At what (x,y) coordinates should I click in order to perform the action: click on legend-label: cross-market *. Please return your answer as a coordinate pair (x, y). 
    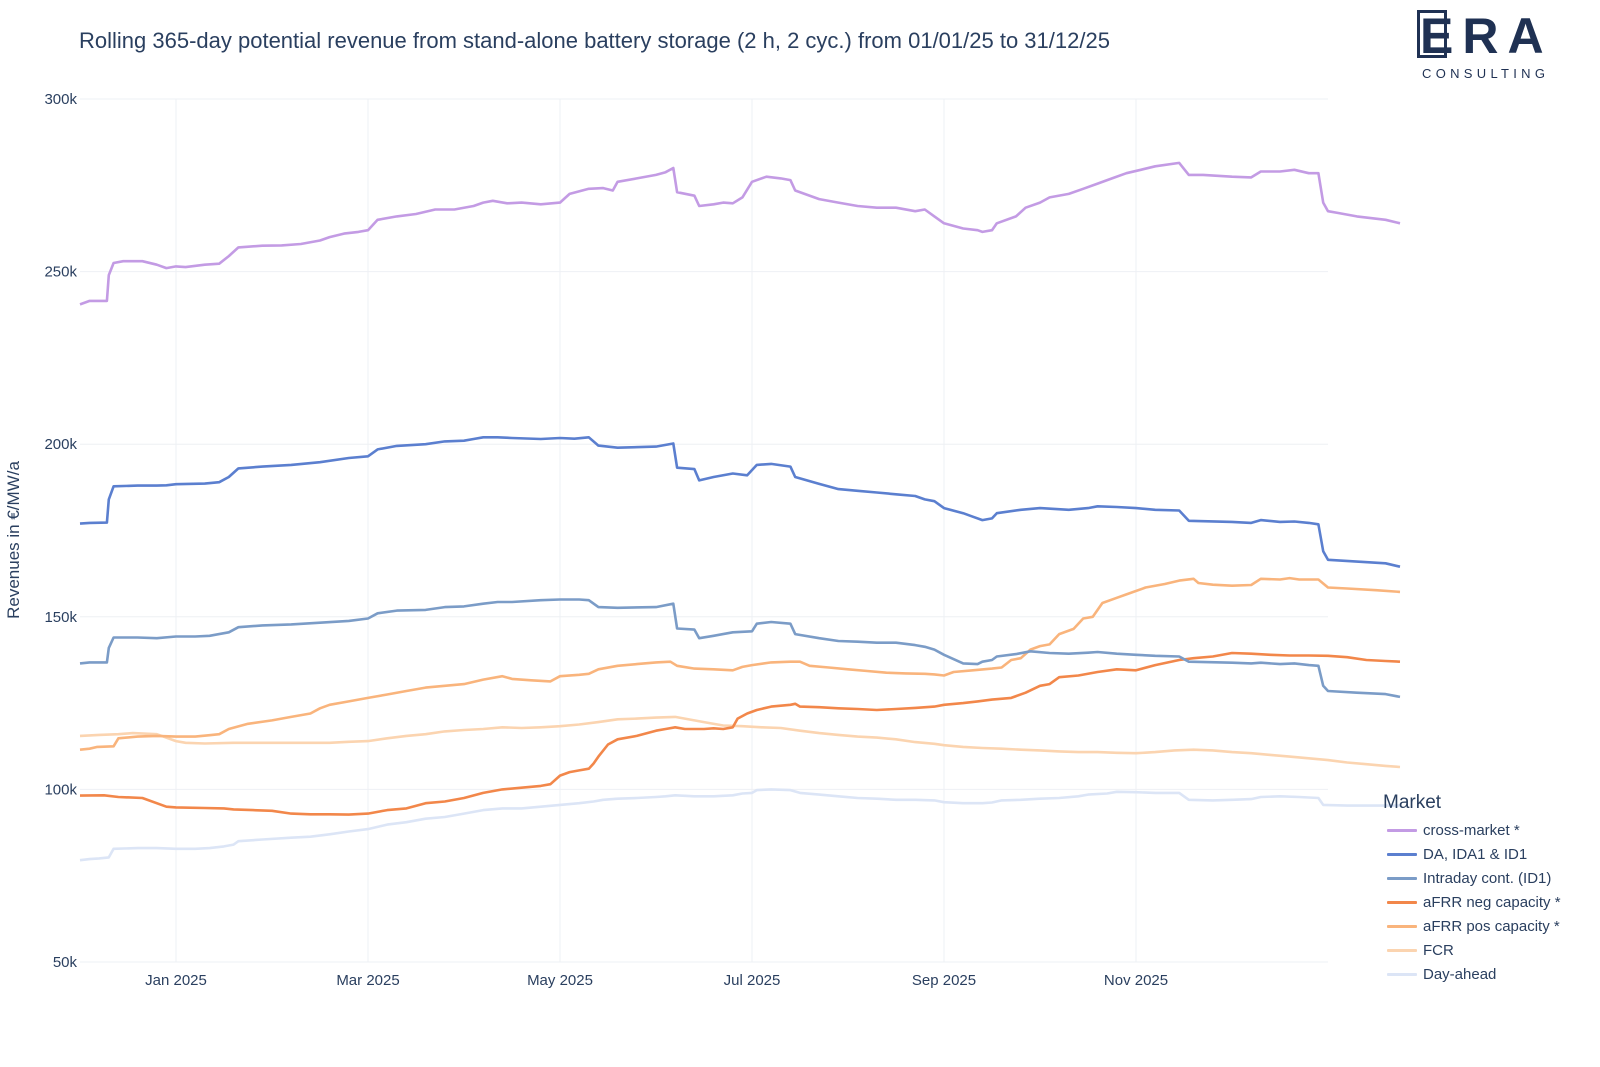
    Looking at the image, I should click on (1471, 830).